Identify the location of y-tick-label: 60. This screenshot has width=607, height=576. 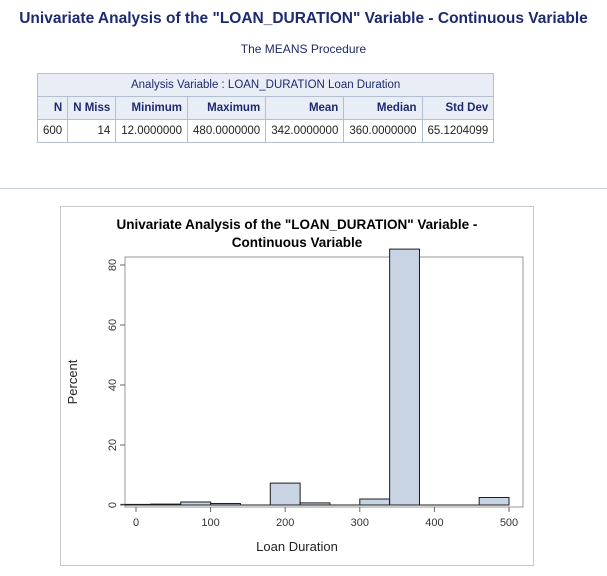
(113, 325).